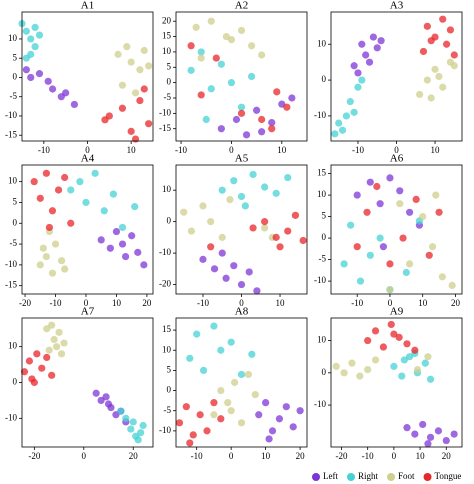 The height and width of the screenshot is (484, 474). Describe the element at coordinates (165, 128) in the screenshot. I see `y-tick-label: -15` at that location.